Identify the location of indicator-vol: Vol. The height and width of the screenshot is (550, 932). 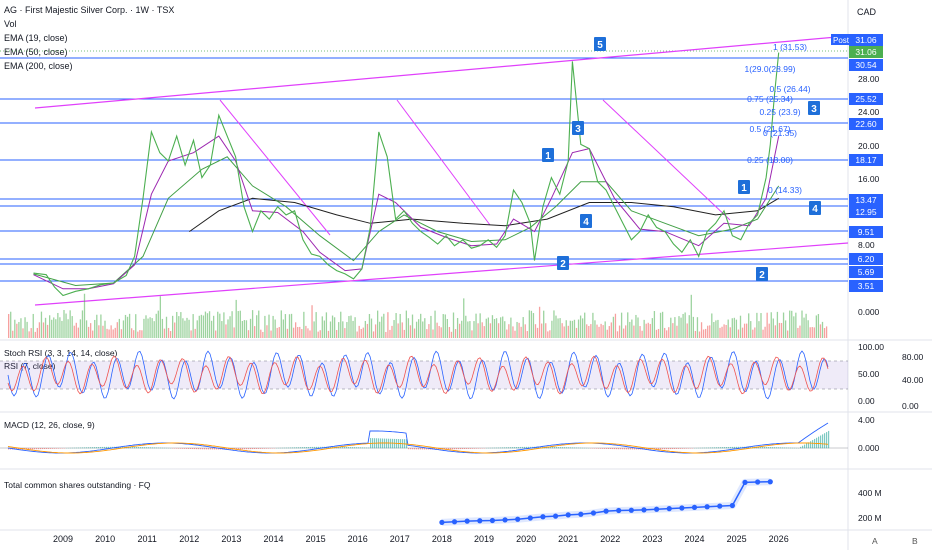
(10, 24).